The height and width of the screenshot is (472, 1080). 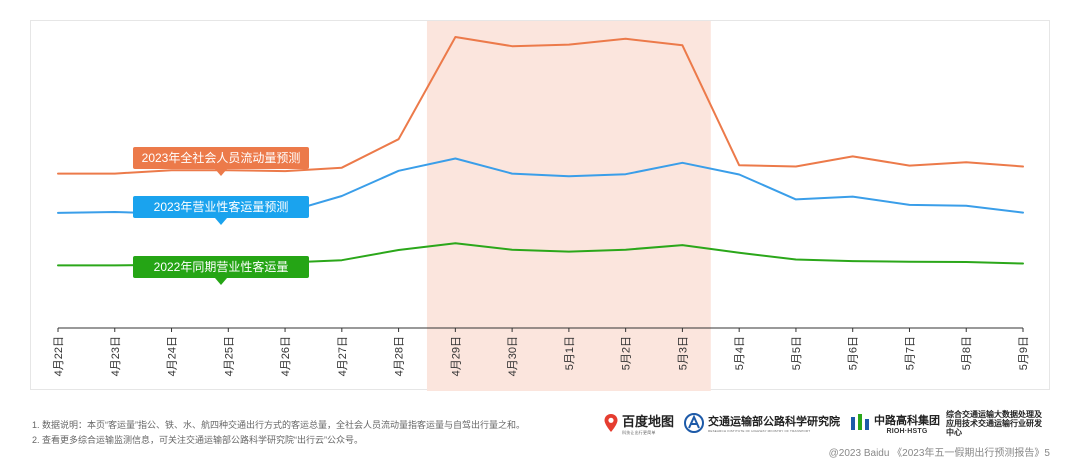 What do you see at coordinates (910, 353) in the screenshot?
I see `x-tick-label: 5月7日` at bounding box center [910, 353].